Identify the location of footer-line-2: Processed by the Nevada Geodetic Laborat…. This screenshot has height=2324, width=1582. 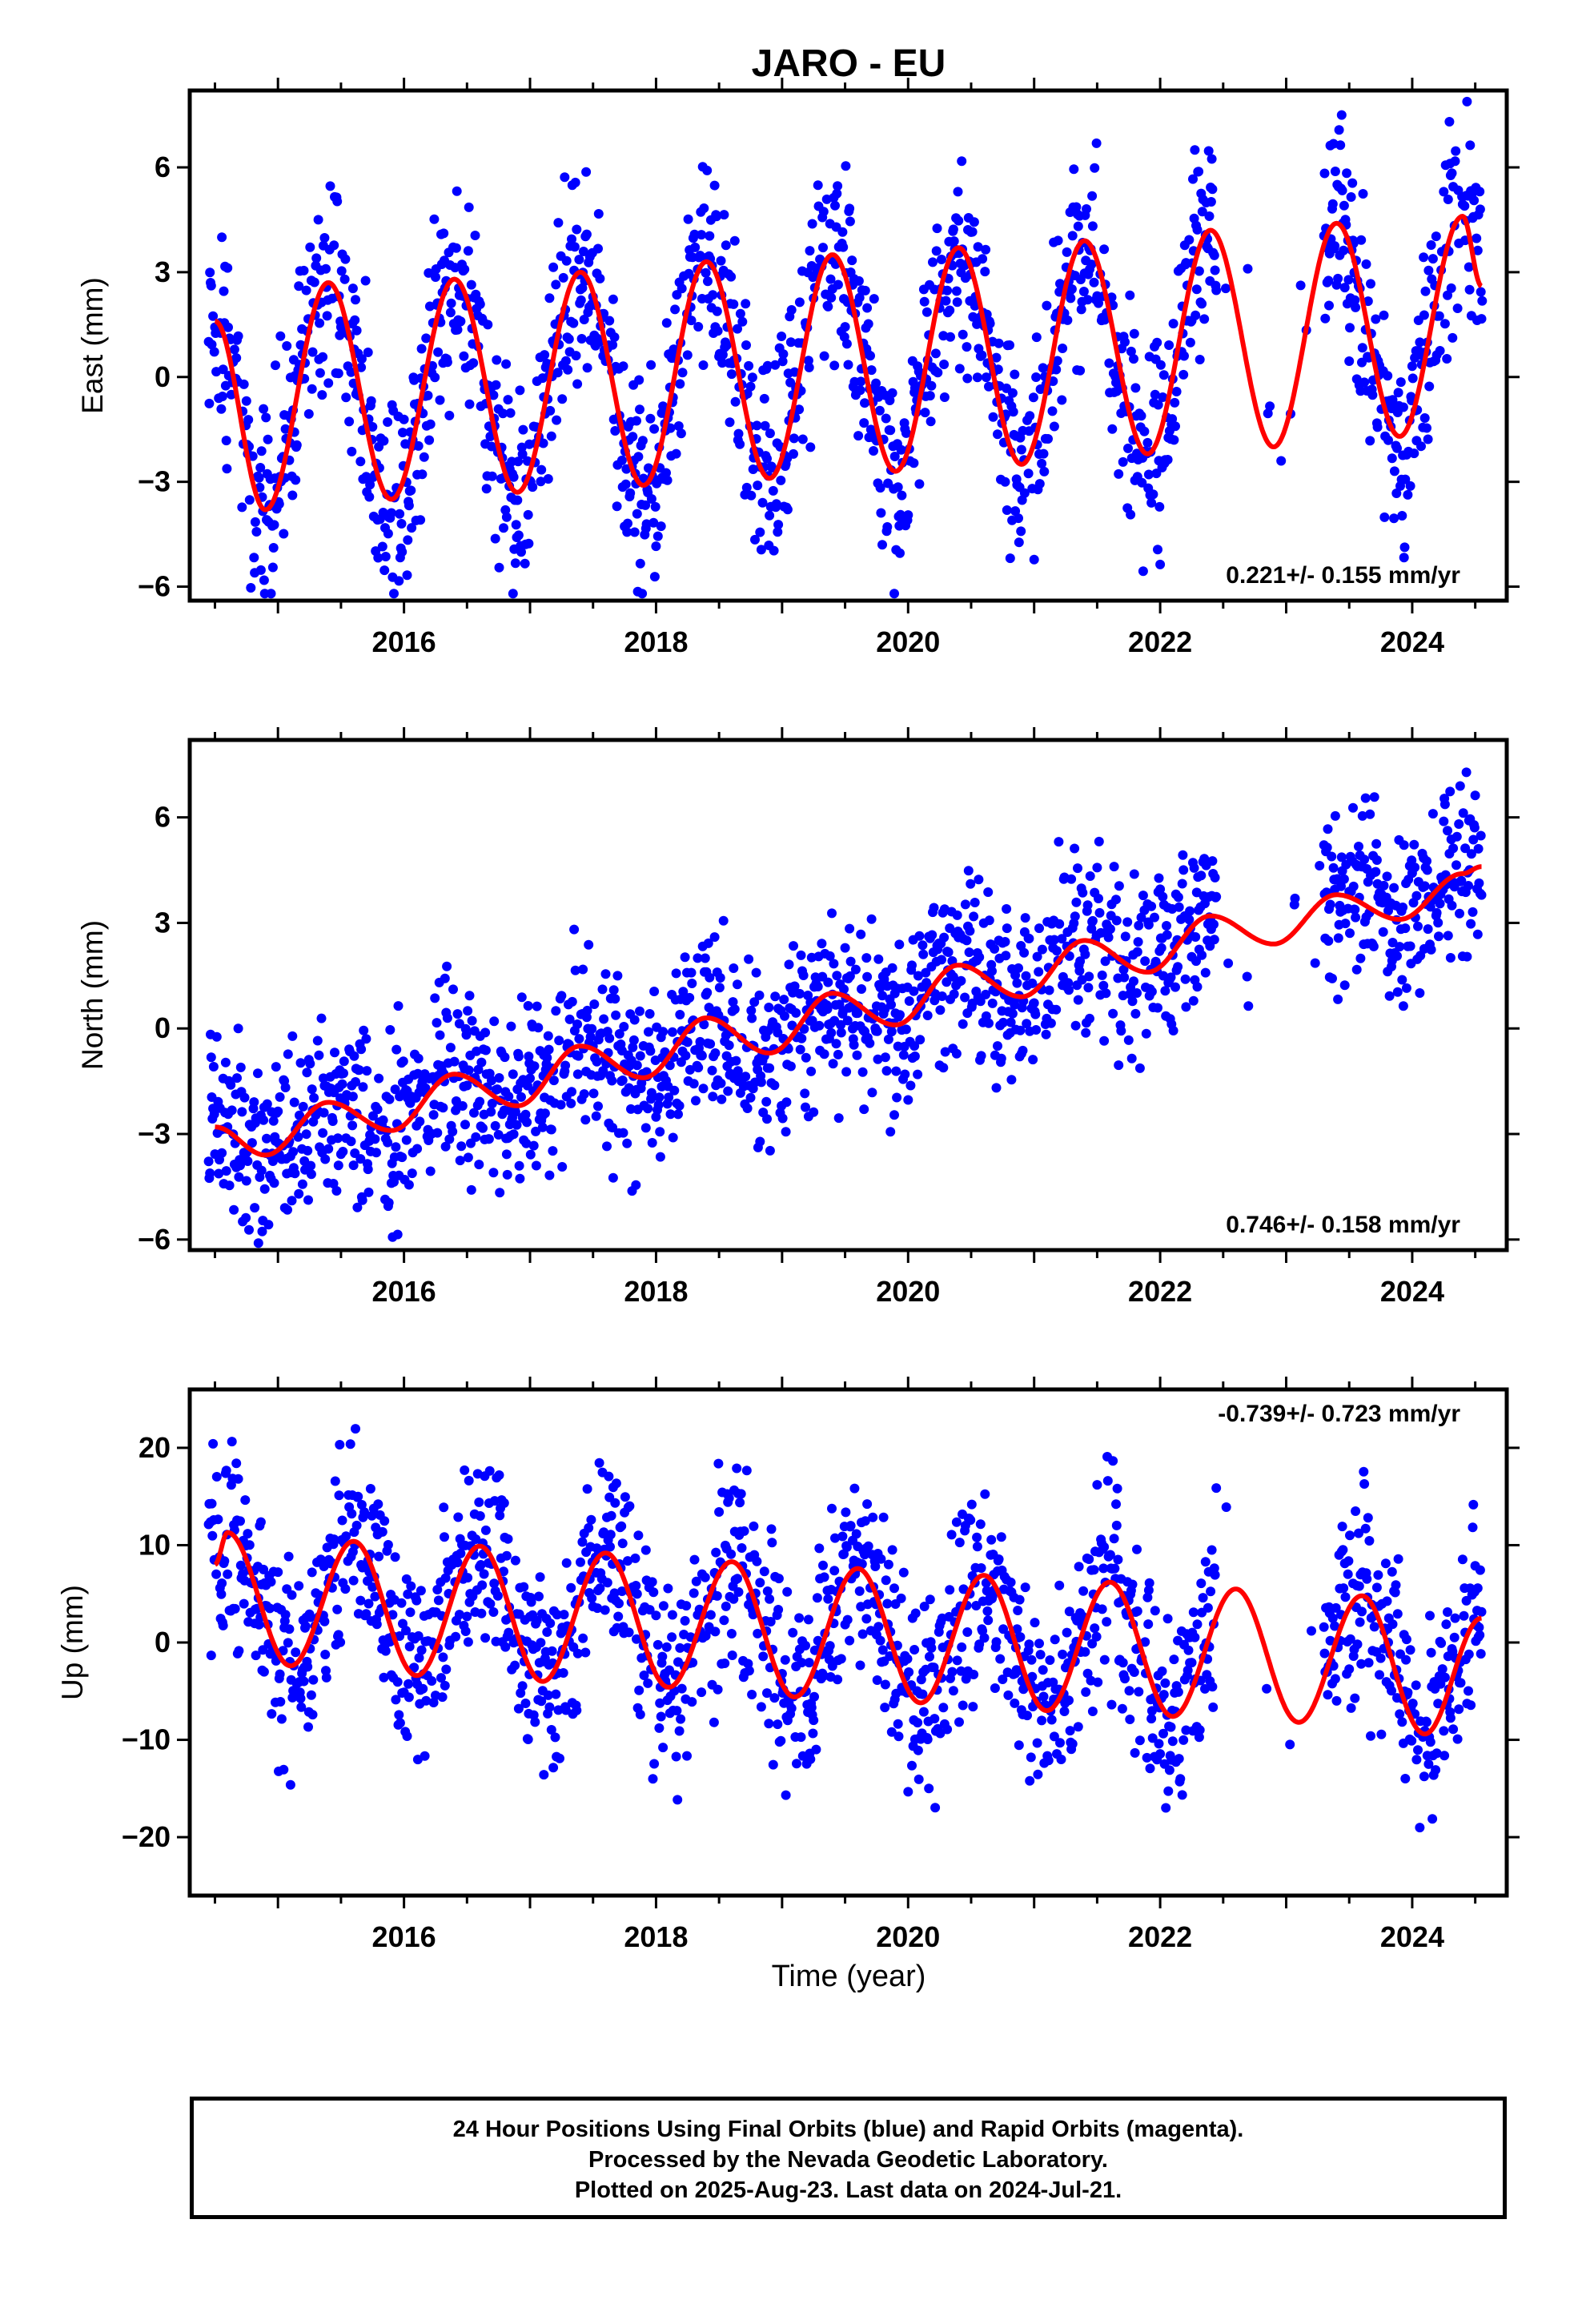
(848, 2160).